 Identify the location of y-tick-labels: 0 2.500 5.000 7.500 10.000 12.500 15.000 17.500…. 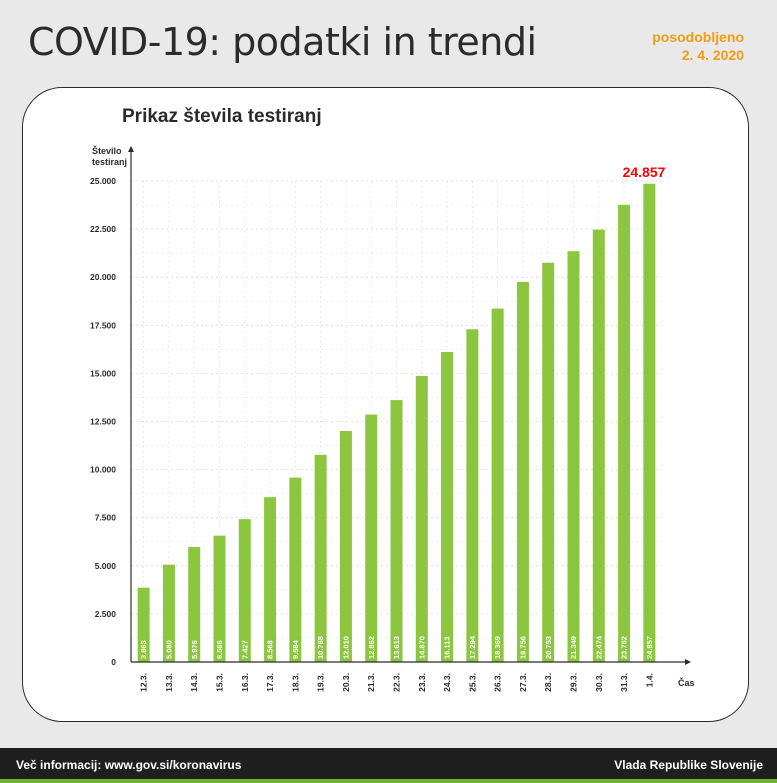
(103, 421).